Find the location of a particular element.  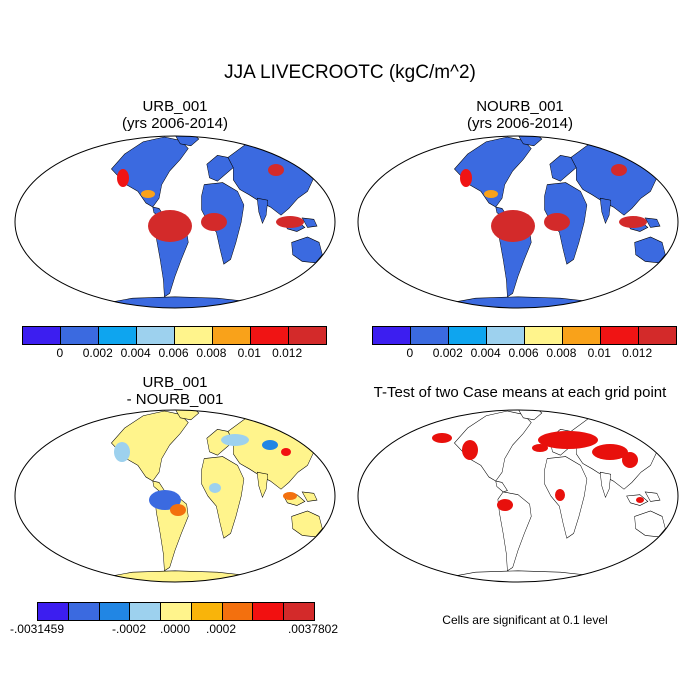

colorbar-tick-label: .0037802 is located at coordinates (313, 629).